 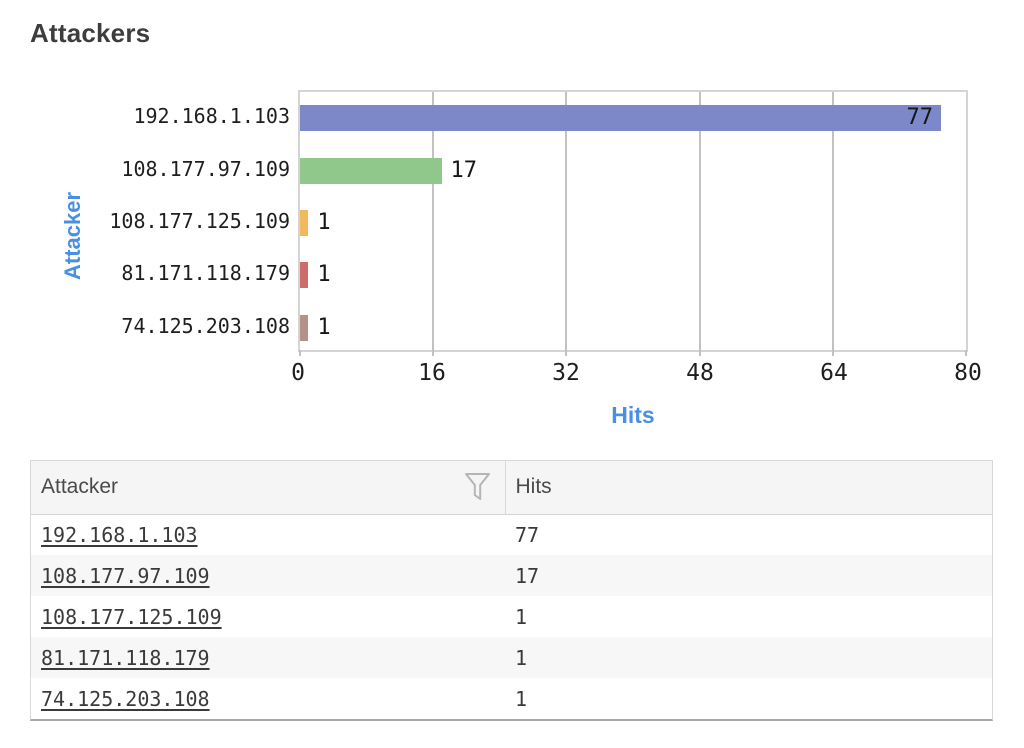 What do you see at coordinates (748, 575) in the screenshot?
I see `hits-cell: 17` at bounding box center [748, 575].